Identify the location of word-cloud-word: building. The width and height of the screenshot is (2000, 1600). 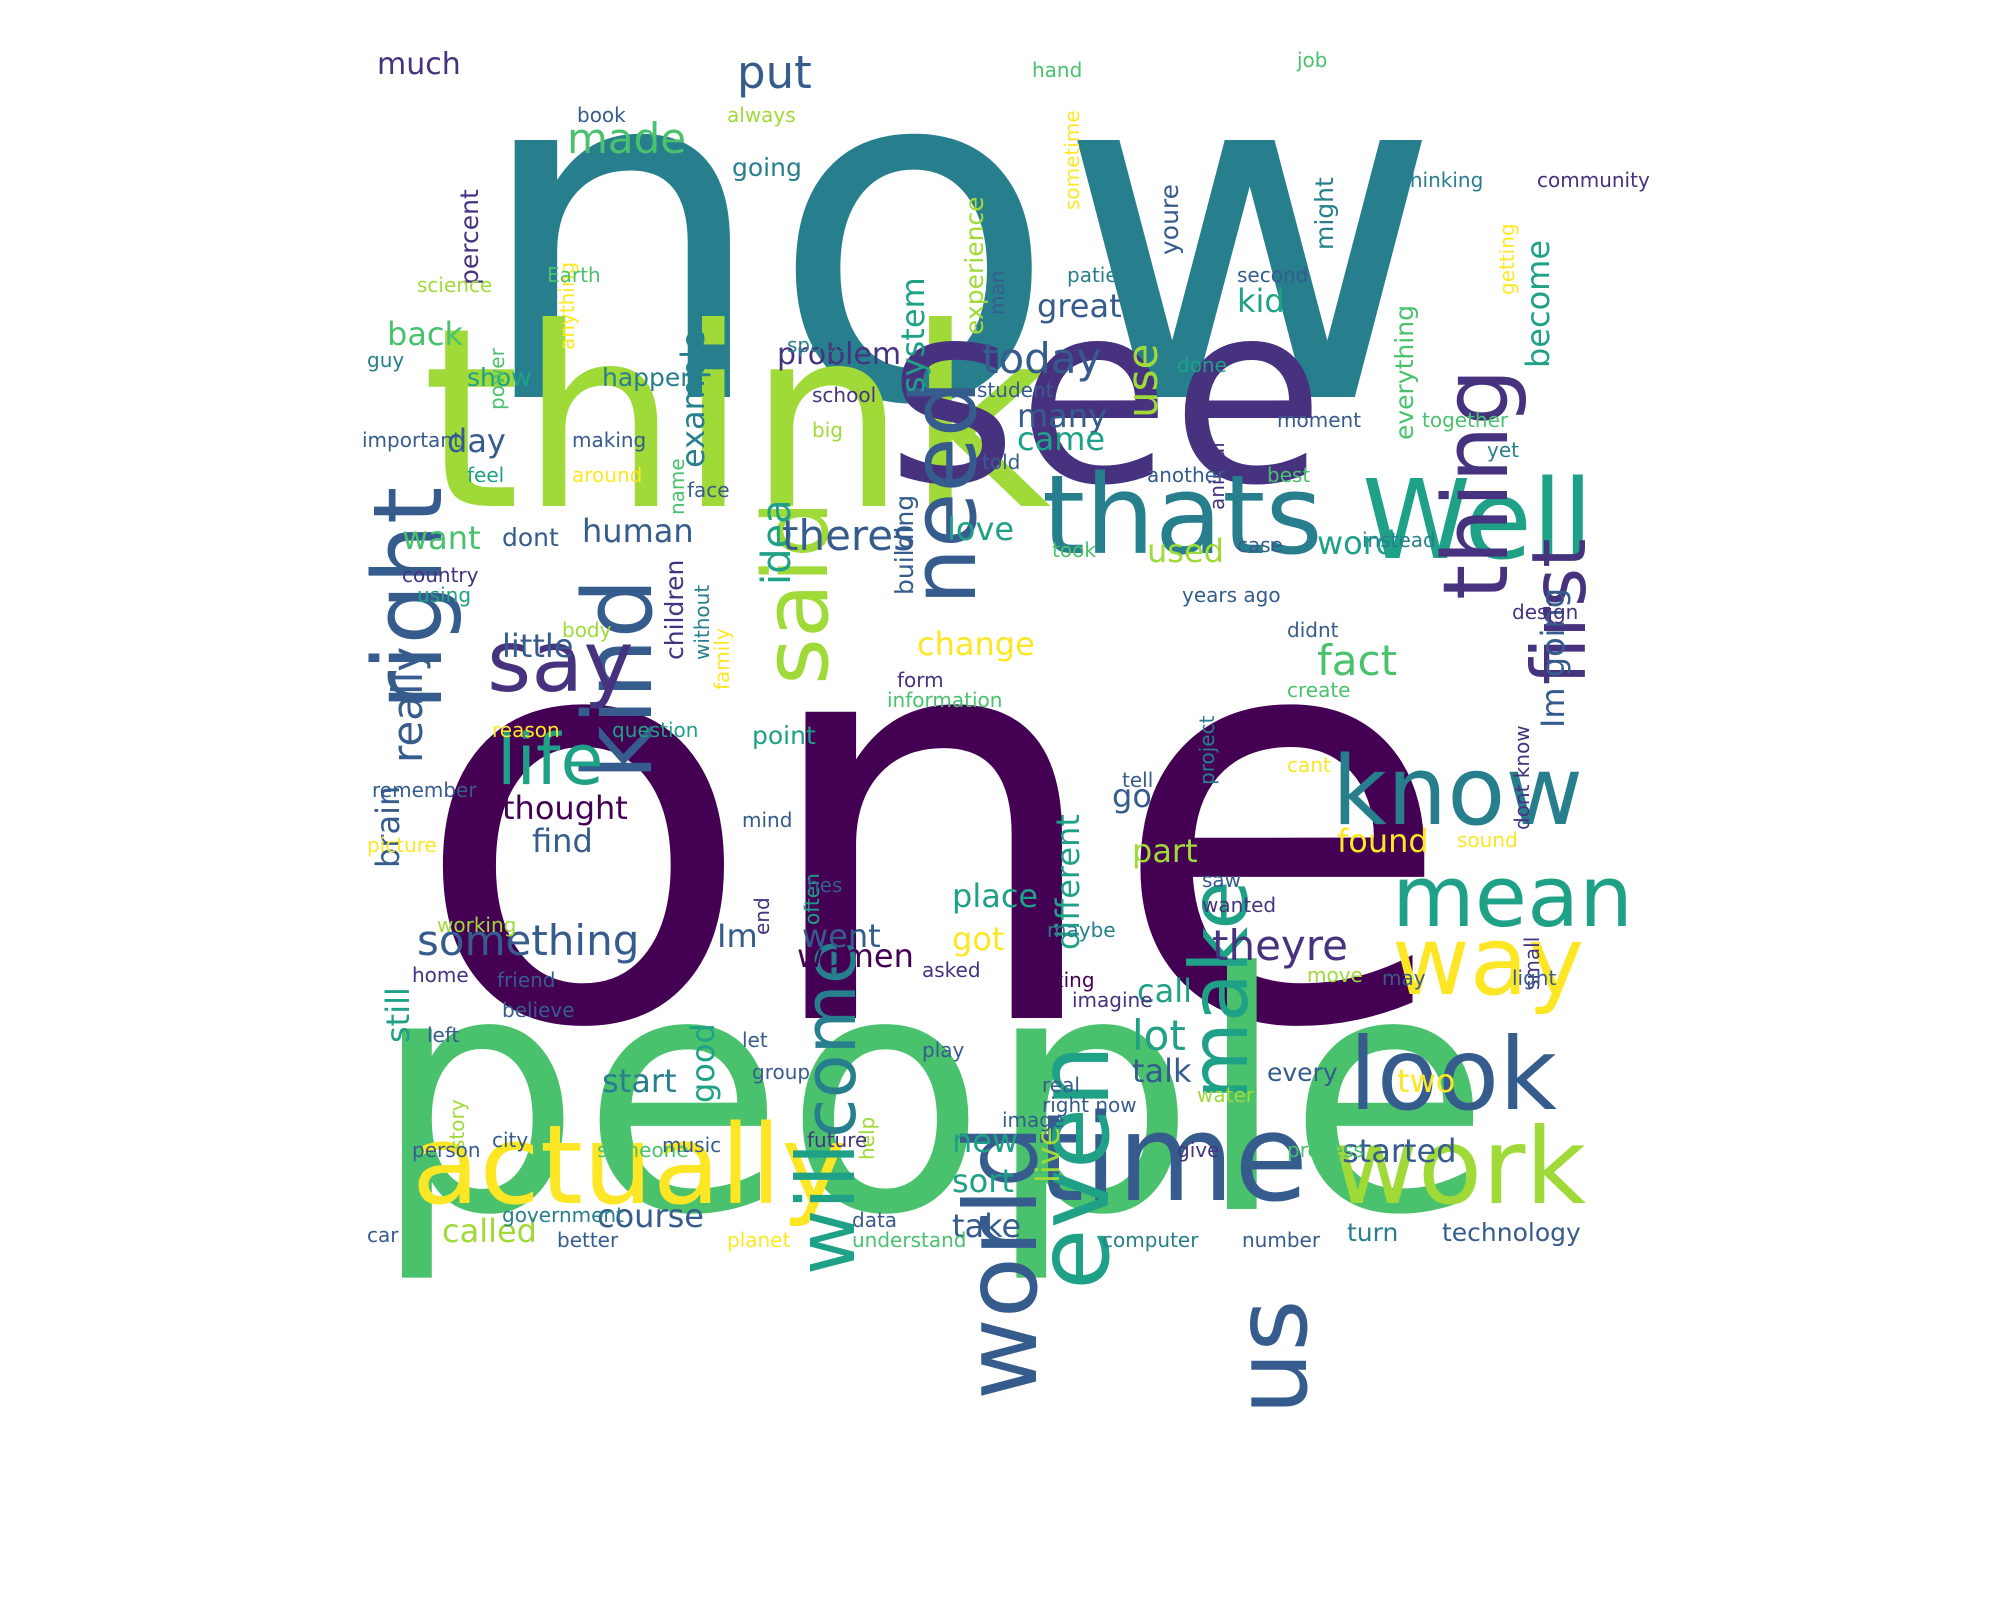
(904, 544).